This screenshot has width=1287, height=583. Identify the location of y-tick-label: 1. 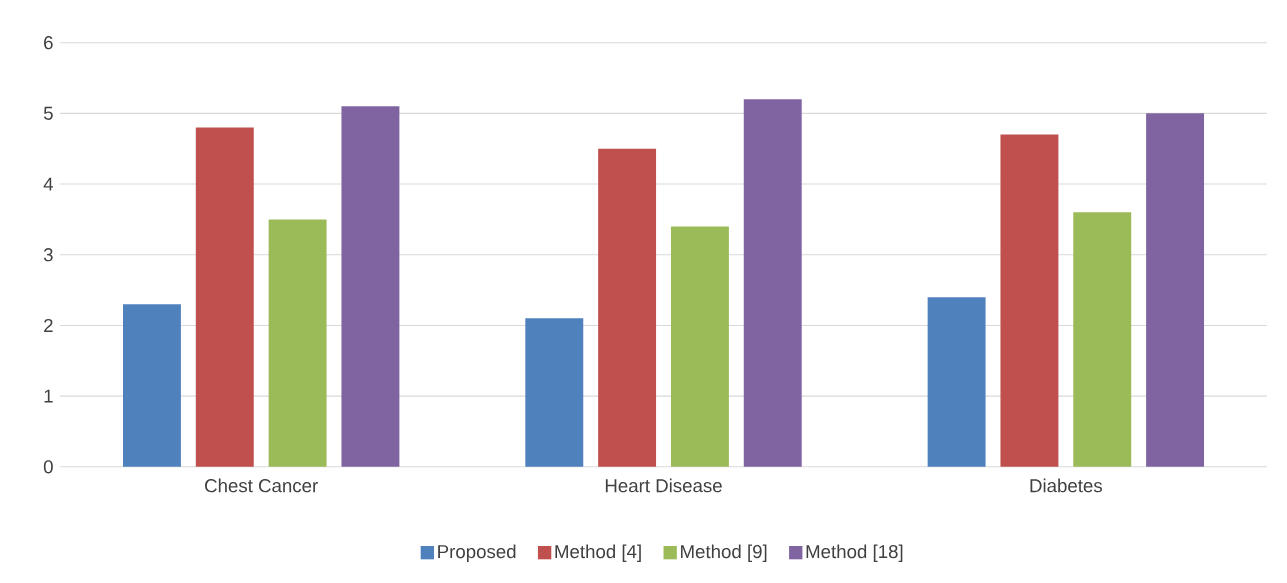
(48, 396).